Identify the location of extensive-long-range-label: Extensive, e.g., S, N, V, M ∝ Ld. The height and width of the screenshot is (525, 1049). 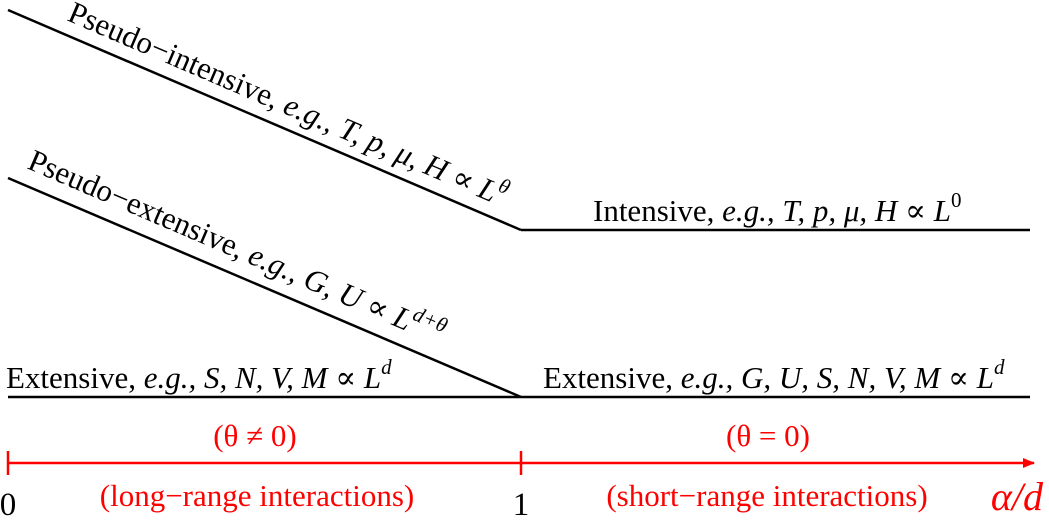
(199, 375).